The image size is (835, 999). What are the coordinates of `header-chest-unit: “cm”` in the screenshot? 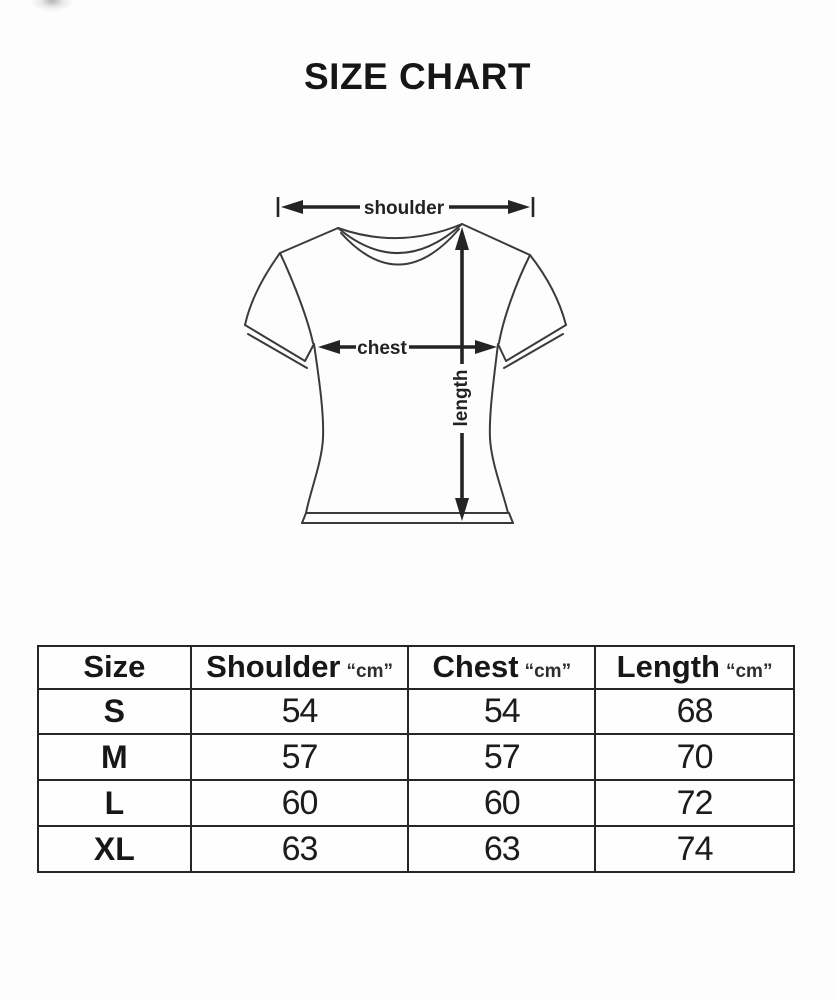 It's located at (548, 672).